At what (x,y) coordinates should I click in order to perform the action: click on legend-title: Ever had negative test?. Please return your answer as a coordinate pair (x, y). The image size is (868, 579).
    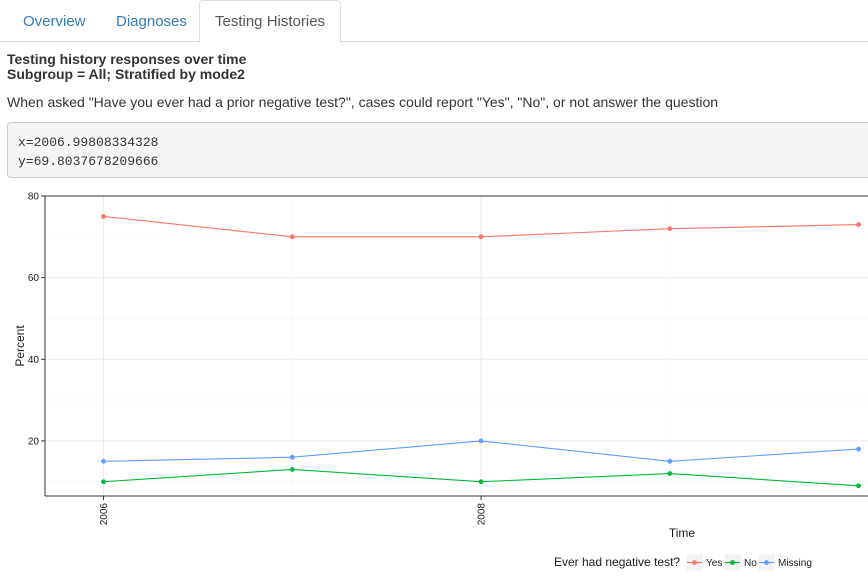
    Looking at the image, I should click on (617, 562).